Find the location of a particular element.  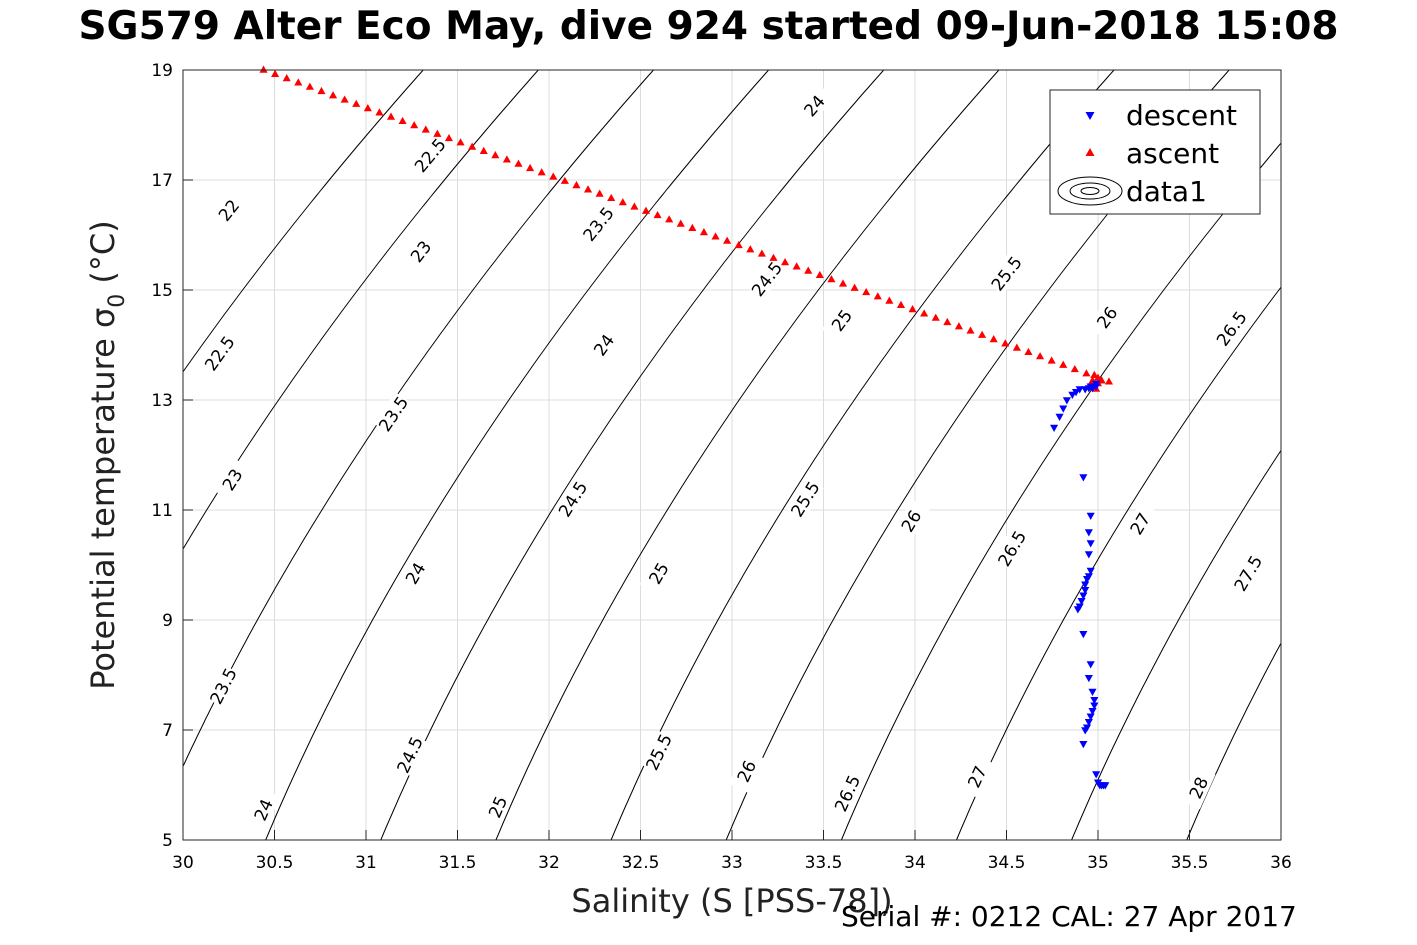

y-tick-label: 17 is located at coordinates (162, 181).